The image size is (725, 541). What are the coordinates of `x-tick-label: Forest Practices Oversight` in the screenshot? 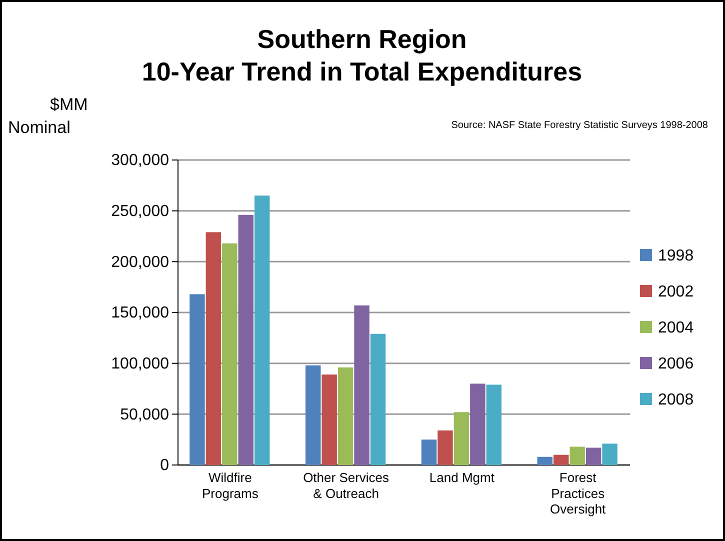 It's located at (578, 493).